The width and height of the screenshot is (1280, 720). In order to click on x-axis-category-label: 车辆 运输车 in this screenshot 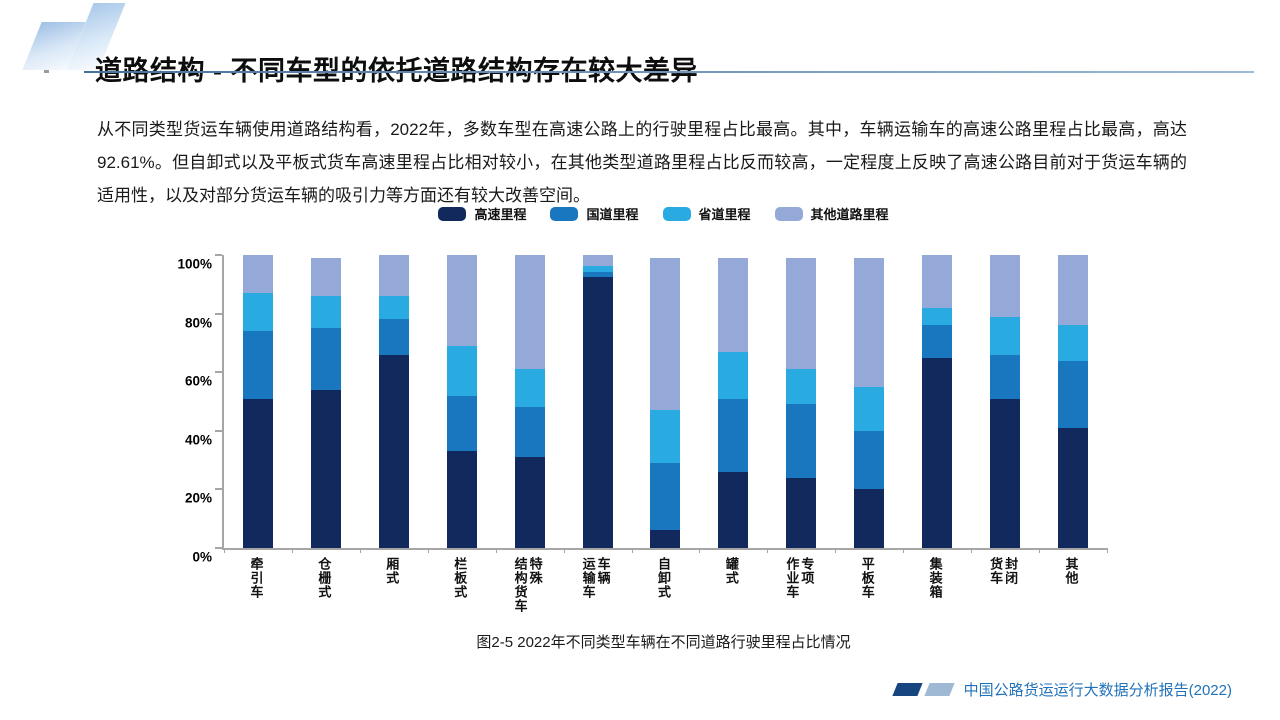, I will do `click(595, 578)`.